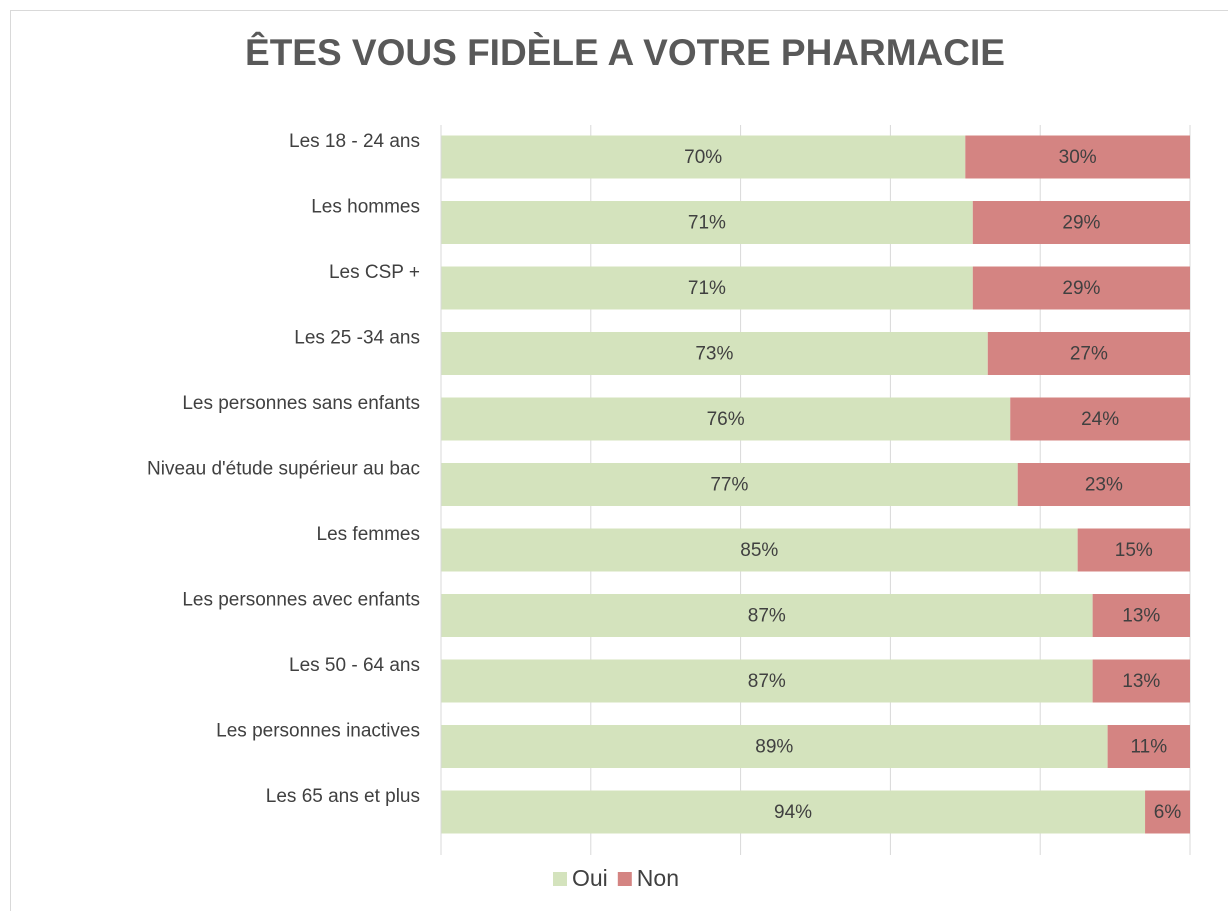 The height and width of the screenshot is (911, 1228). Describe the element at coordinates (368, 534) in the screenshot. I see `y-tick-label: Les femmes` at that location.